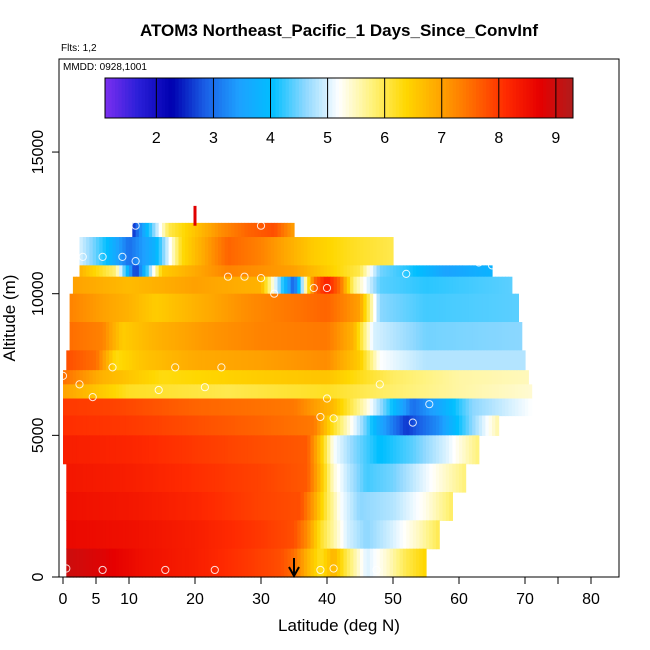  What do you see at coordinates (246, 392) in the screenshot?
I see `flight-markers` at bounding box center [246, 392].